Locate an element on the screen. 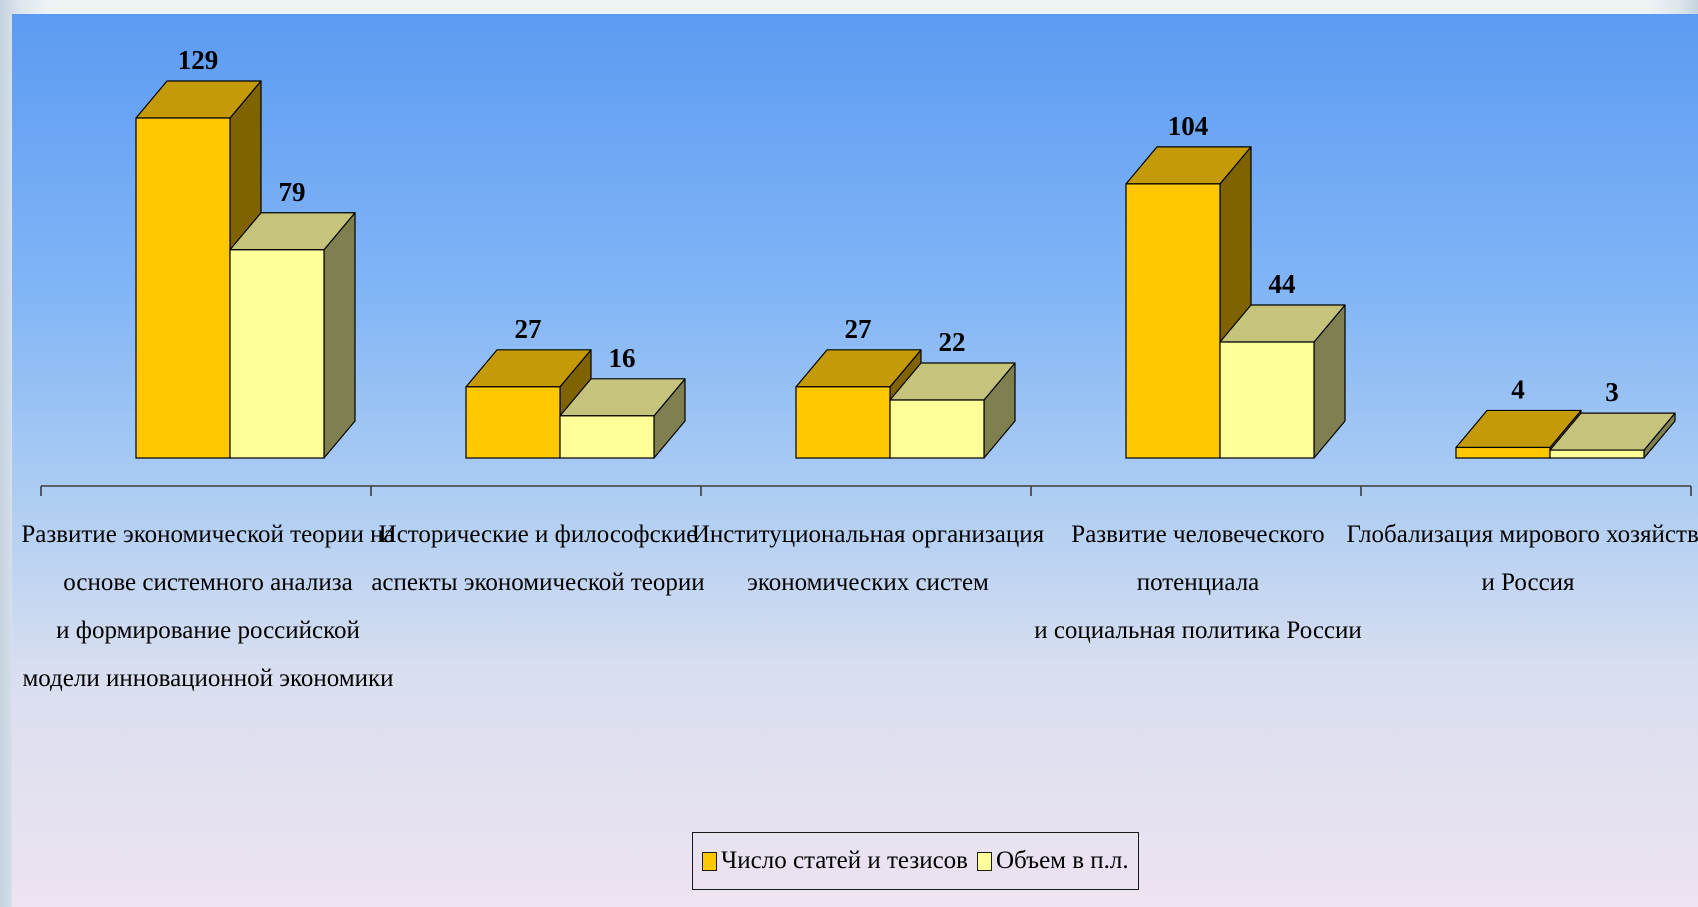 The image size is (1698, 907). value-label-s2-c3: 22 is located at coordinates (952, 342).